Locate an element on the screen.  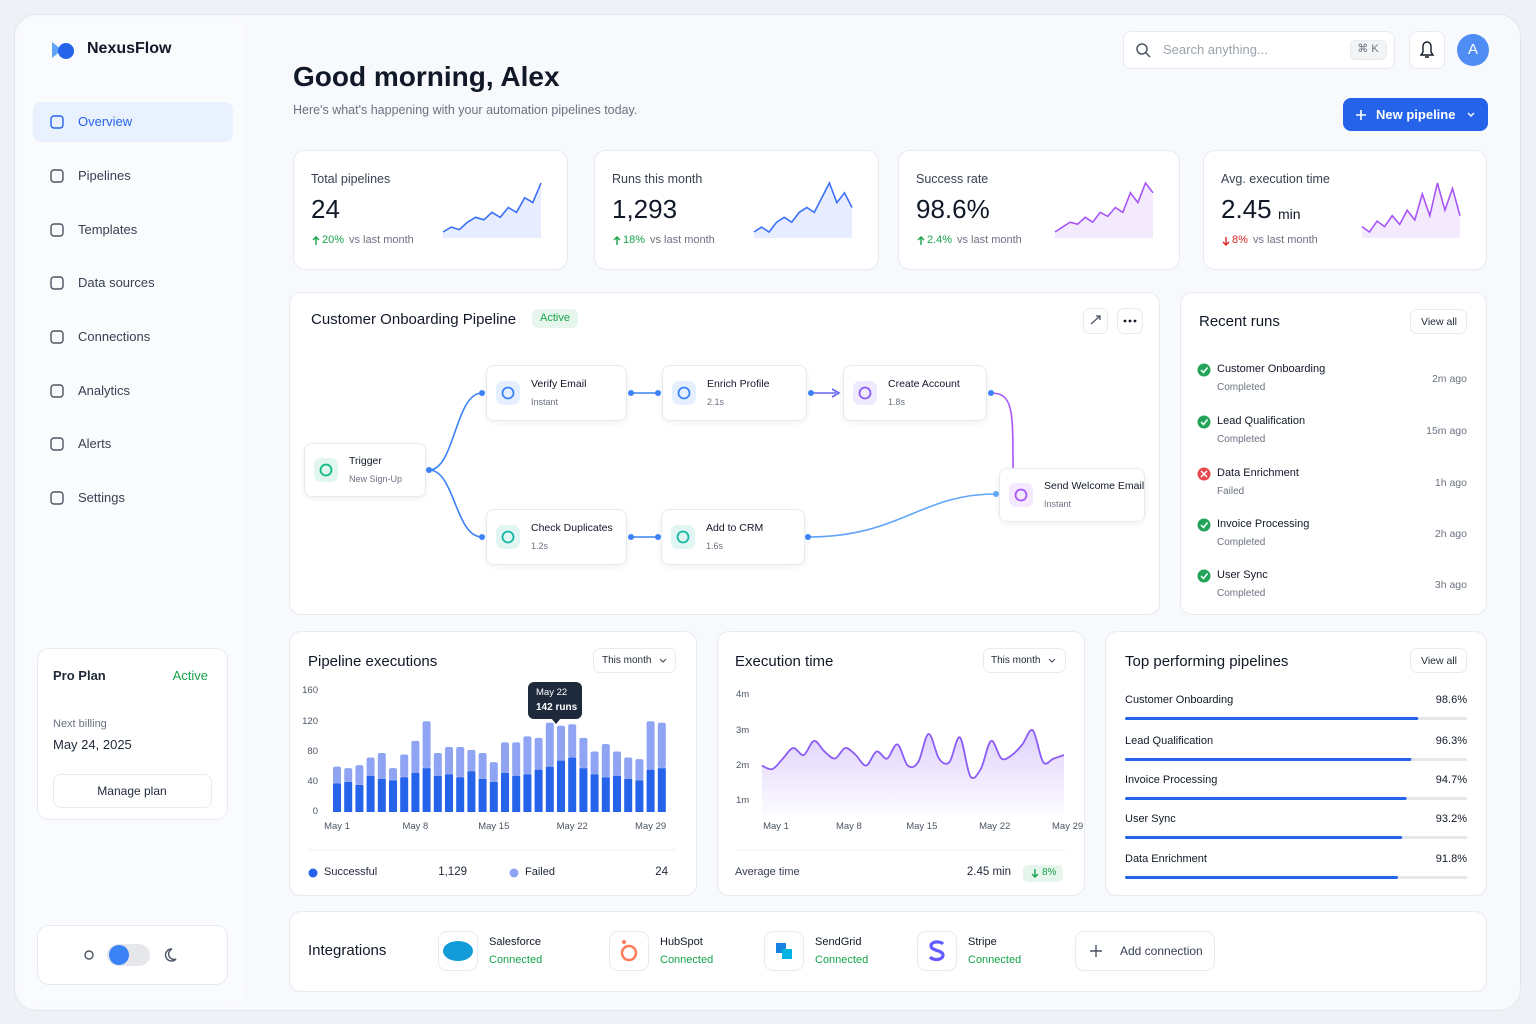
nav-item: Connections is located at coordinates (114, 337).